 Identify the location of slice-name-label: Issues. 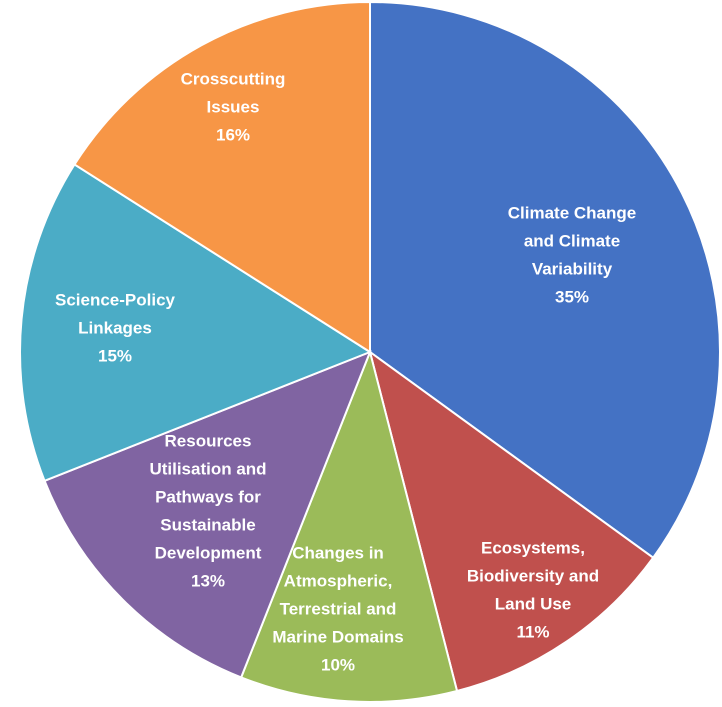
(233, 106).